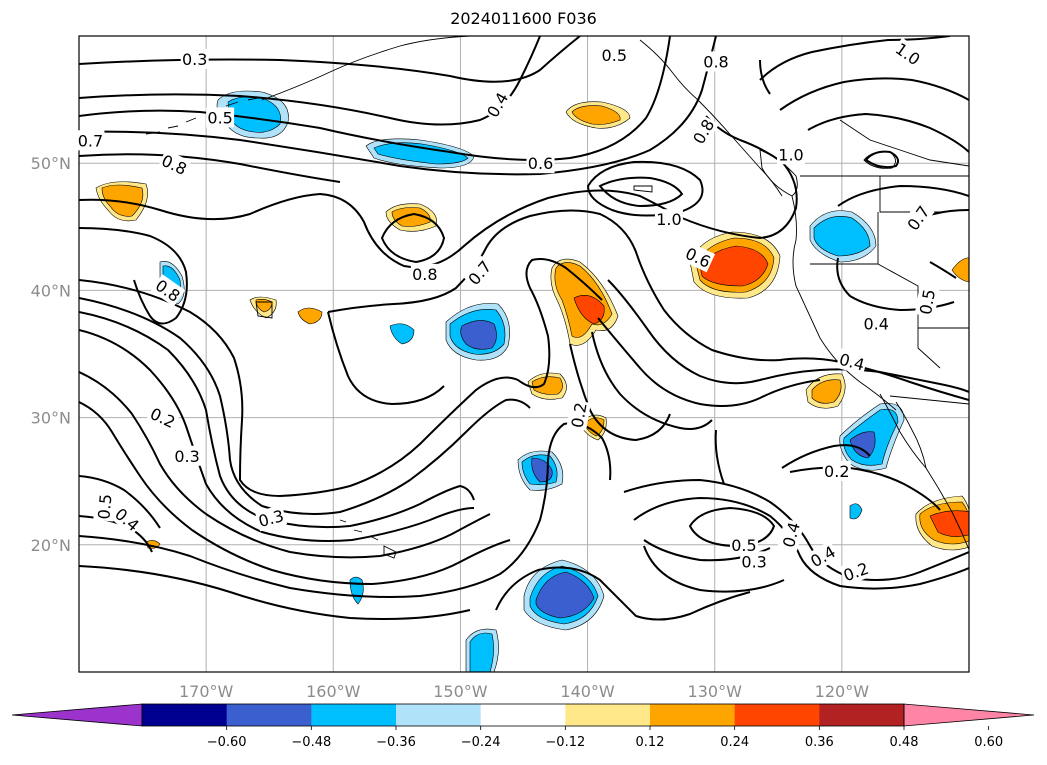  What do you see at coordinates (333, 691) in the screenshot?
I see `lon-label-1: 160°W` at bounding box center [333, 691].